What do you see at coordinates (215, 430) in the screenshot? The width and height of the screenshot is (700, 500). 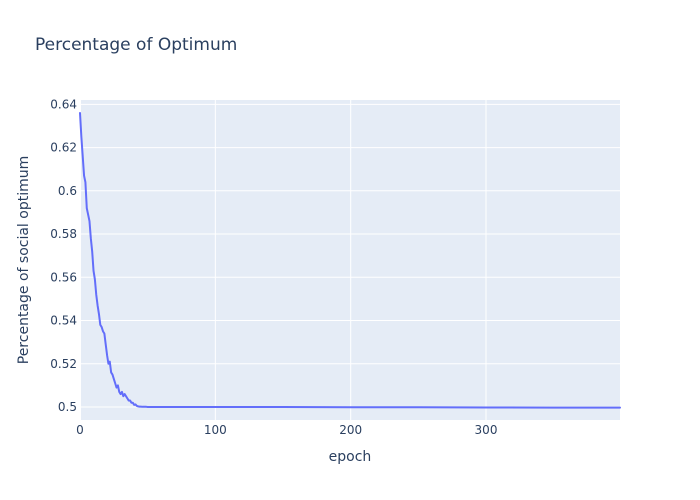 I see `x-tick-label: 100` at bounding box center [215, 430].